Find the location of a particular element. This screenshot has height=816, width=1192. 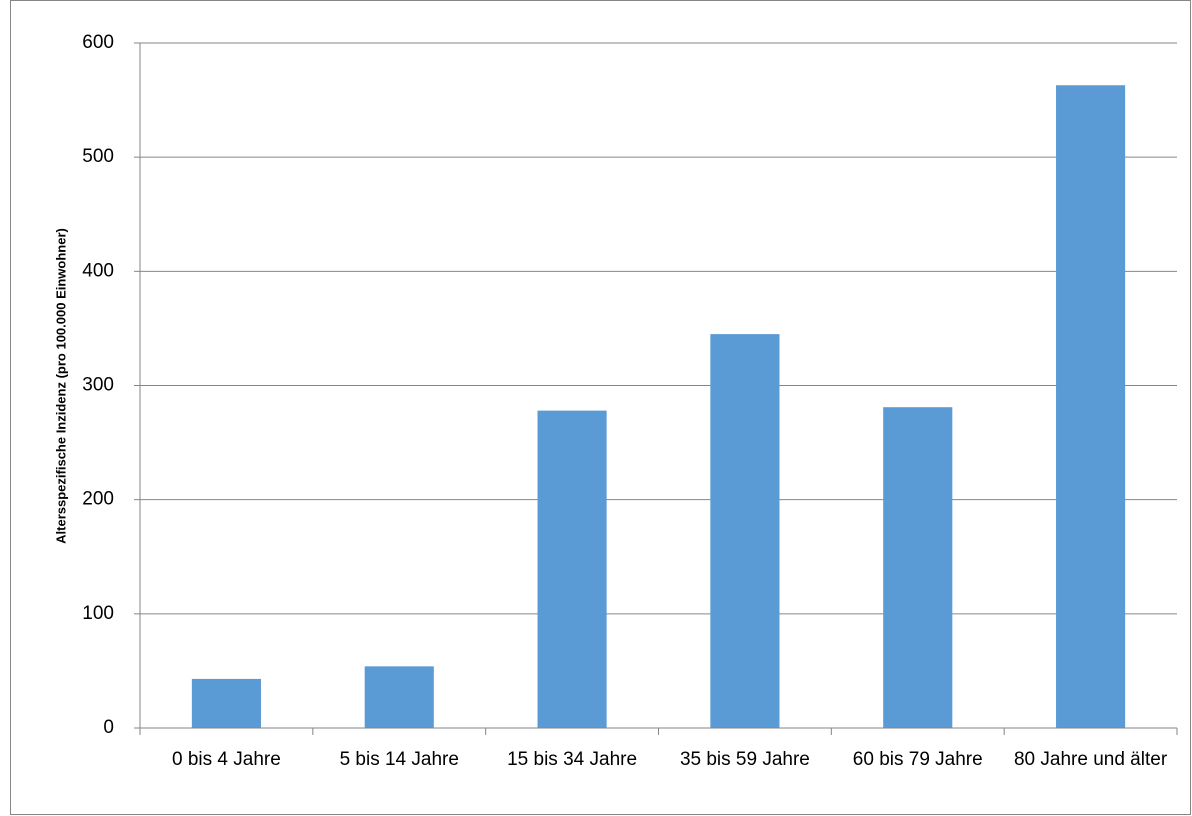

x-tick-label-box: 0 bis 4 Jahre is located at coordinates (226, 759).